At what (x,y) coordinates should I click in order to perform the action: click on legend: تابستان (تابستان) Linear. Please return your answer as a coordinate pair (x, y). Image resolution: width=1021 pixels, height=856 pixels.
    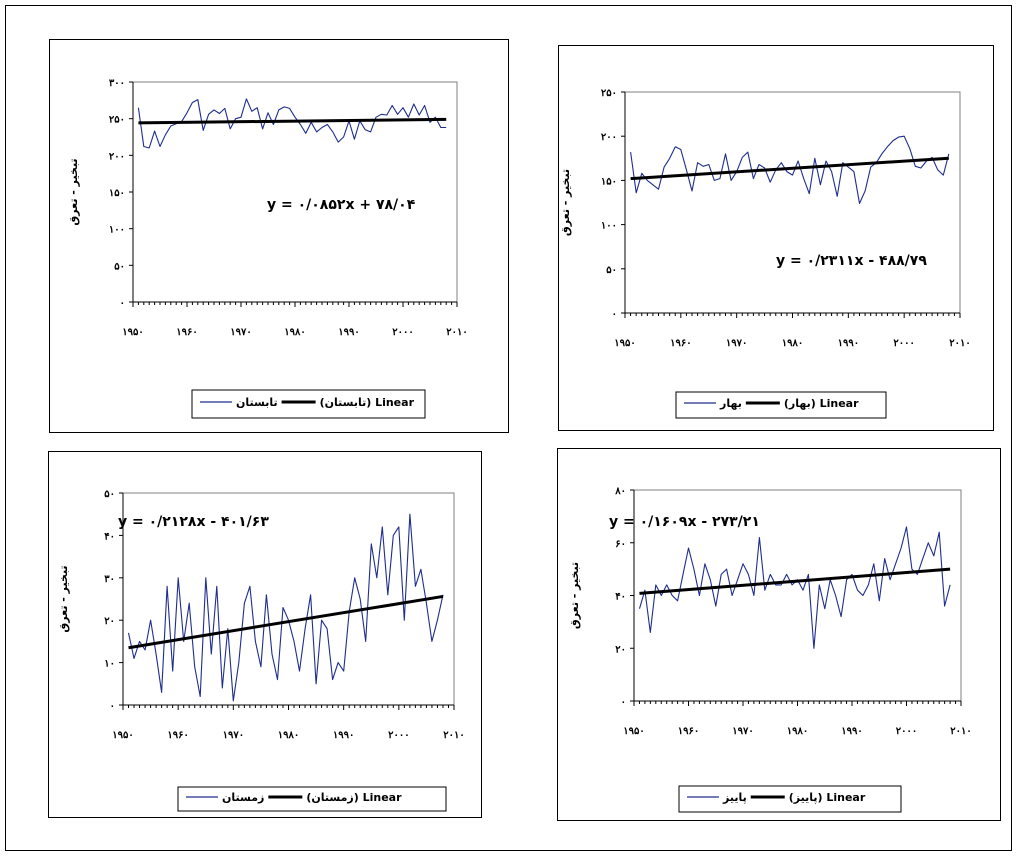
    Looking at the image, I should click on (308, 404).